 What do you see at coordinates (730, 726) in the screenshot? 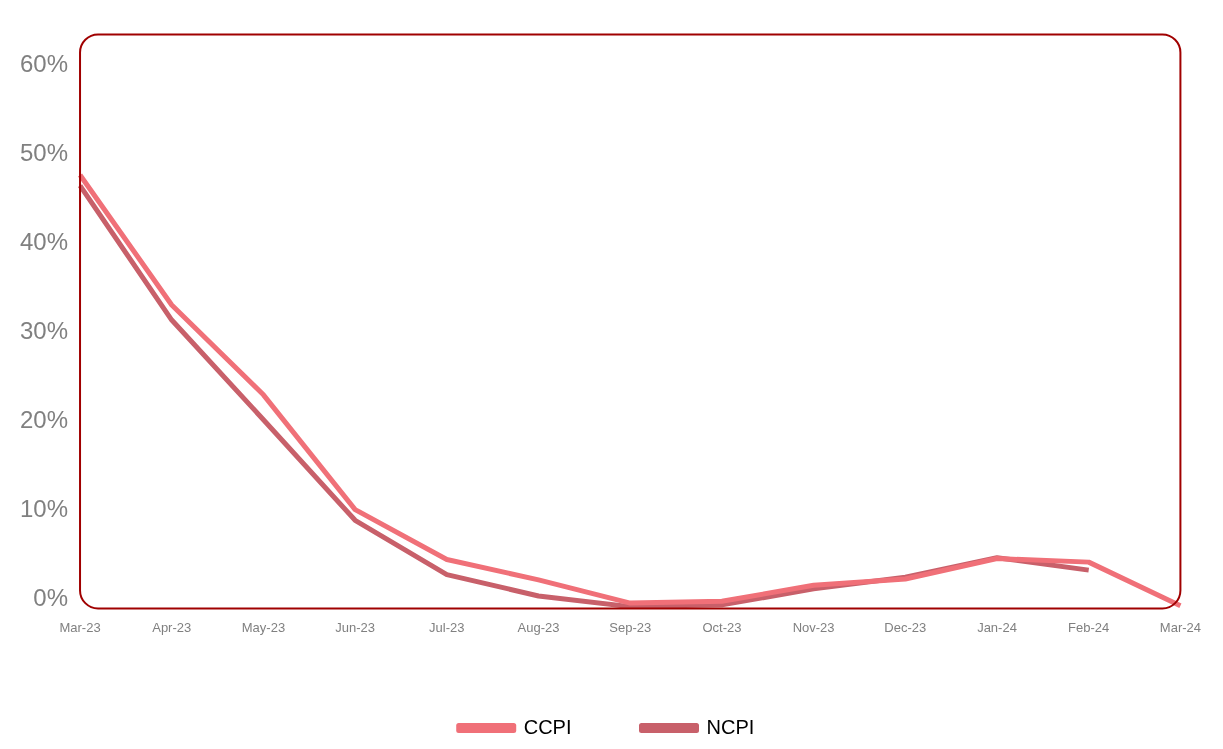
I see `legend-label: NCPI` at bounding box center [730, 726].